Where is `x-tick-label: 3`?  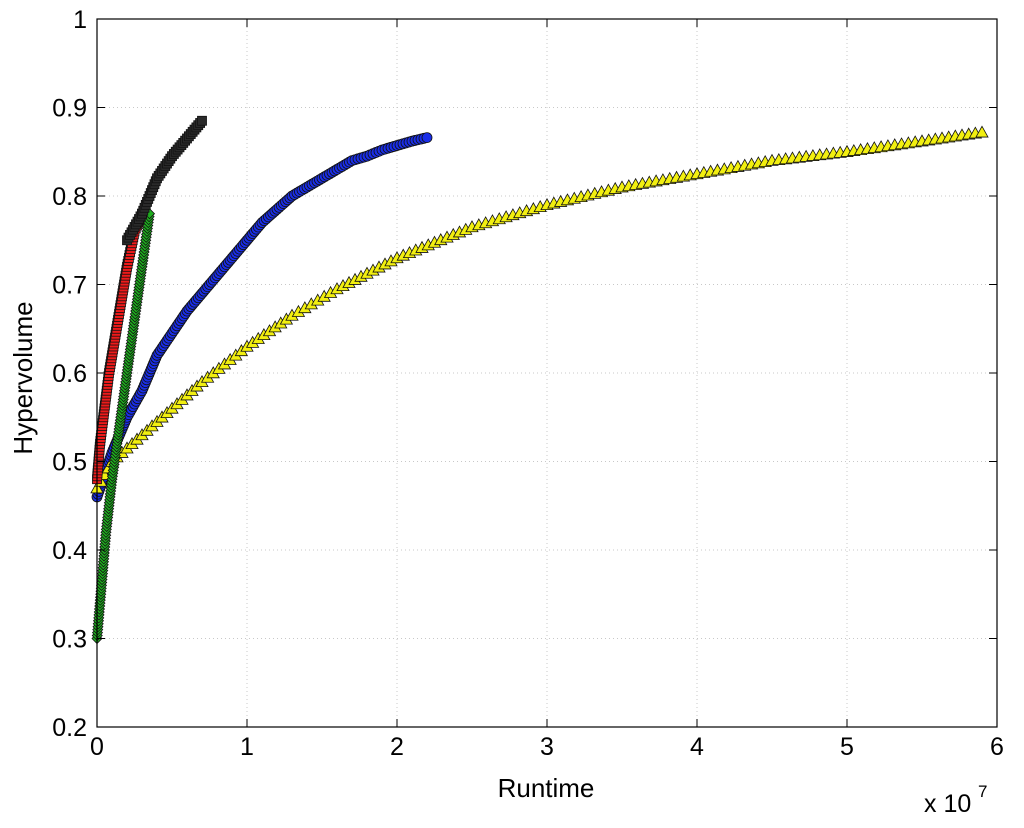
x-tick-label: 3 is located at coordinates (547, 747).